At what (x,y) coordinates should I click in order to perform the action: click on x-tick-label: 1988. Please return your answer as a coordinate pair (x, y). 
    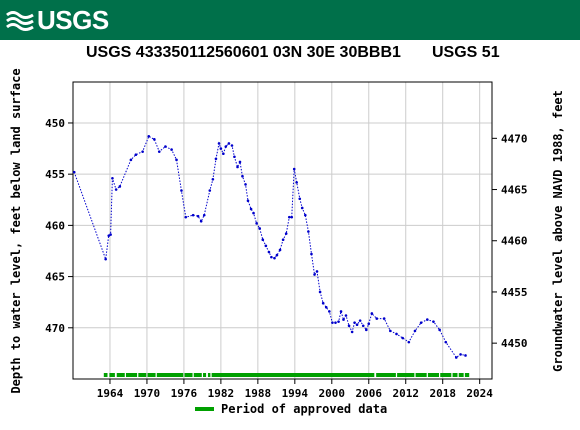
    Looking at the image, I should click on (258, 393).